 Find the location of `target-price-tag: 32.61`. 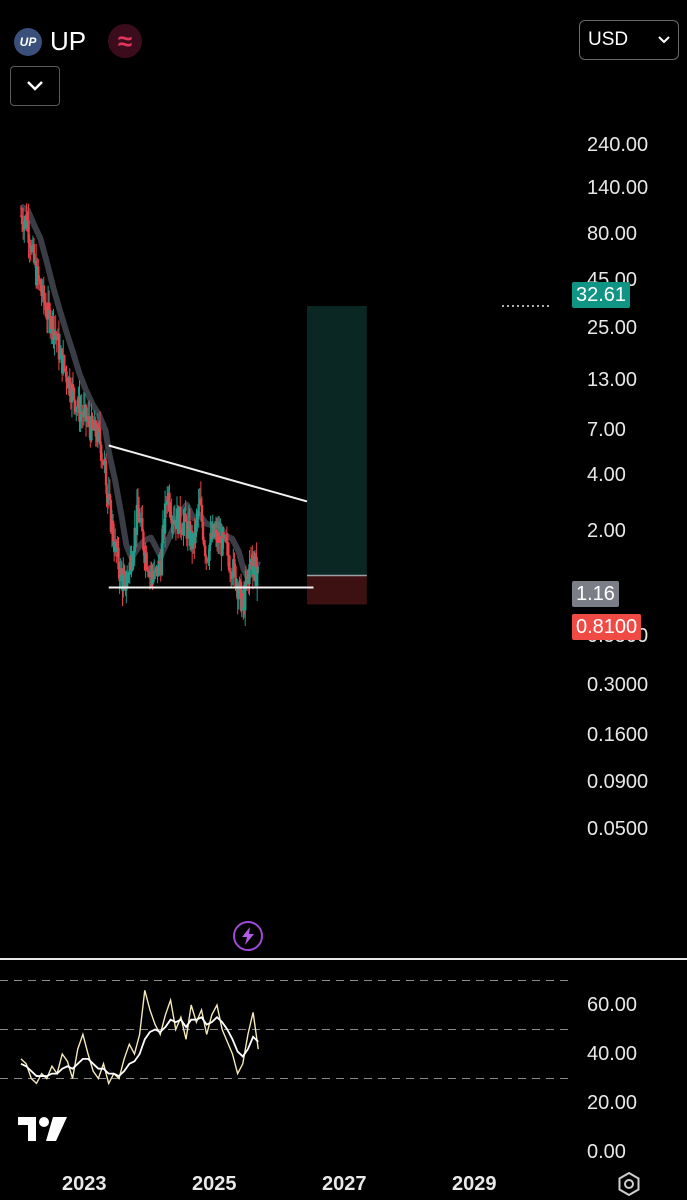

target-price-tag: 32.61 is located at coordinates (601, 295).